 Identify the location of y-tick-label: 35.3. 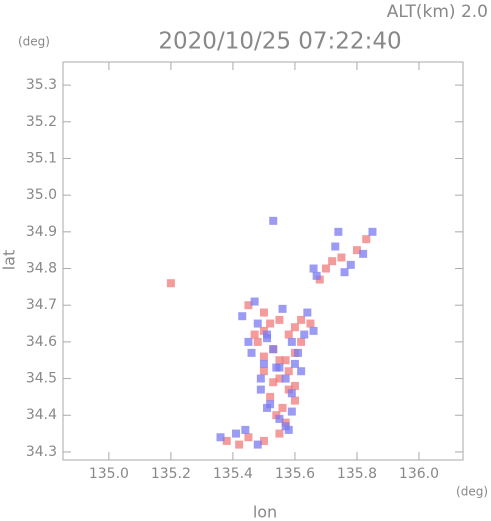
(41, 85).